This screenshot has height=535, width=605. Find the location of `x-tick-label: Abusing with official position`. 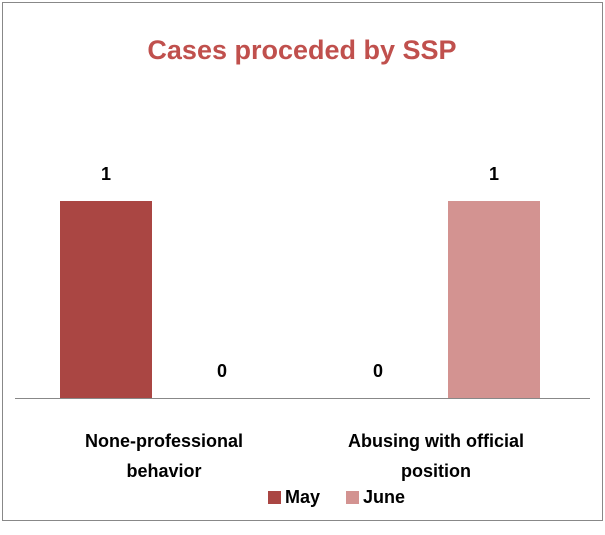

x-tick-label: Abusing with official position is located at coordinates (436, 456).